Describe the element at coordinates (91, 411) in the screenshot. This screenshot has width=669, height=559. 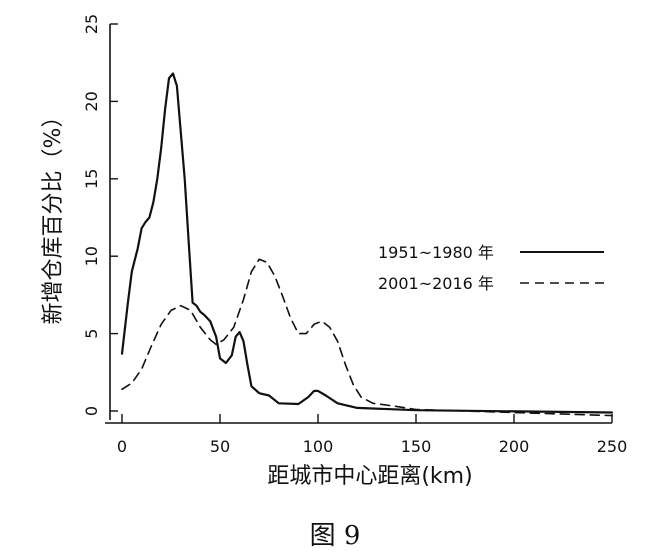
I see `y-tick-label: 0` at that location.